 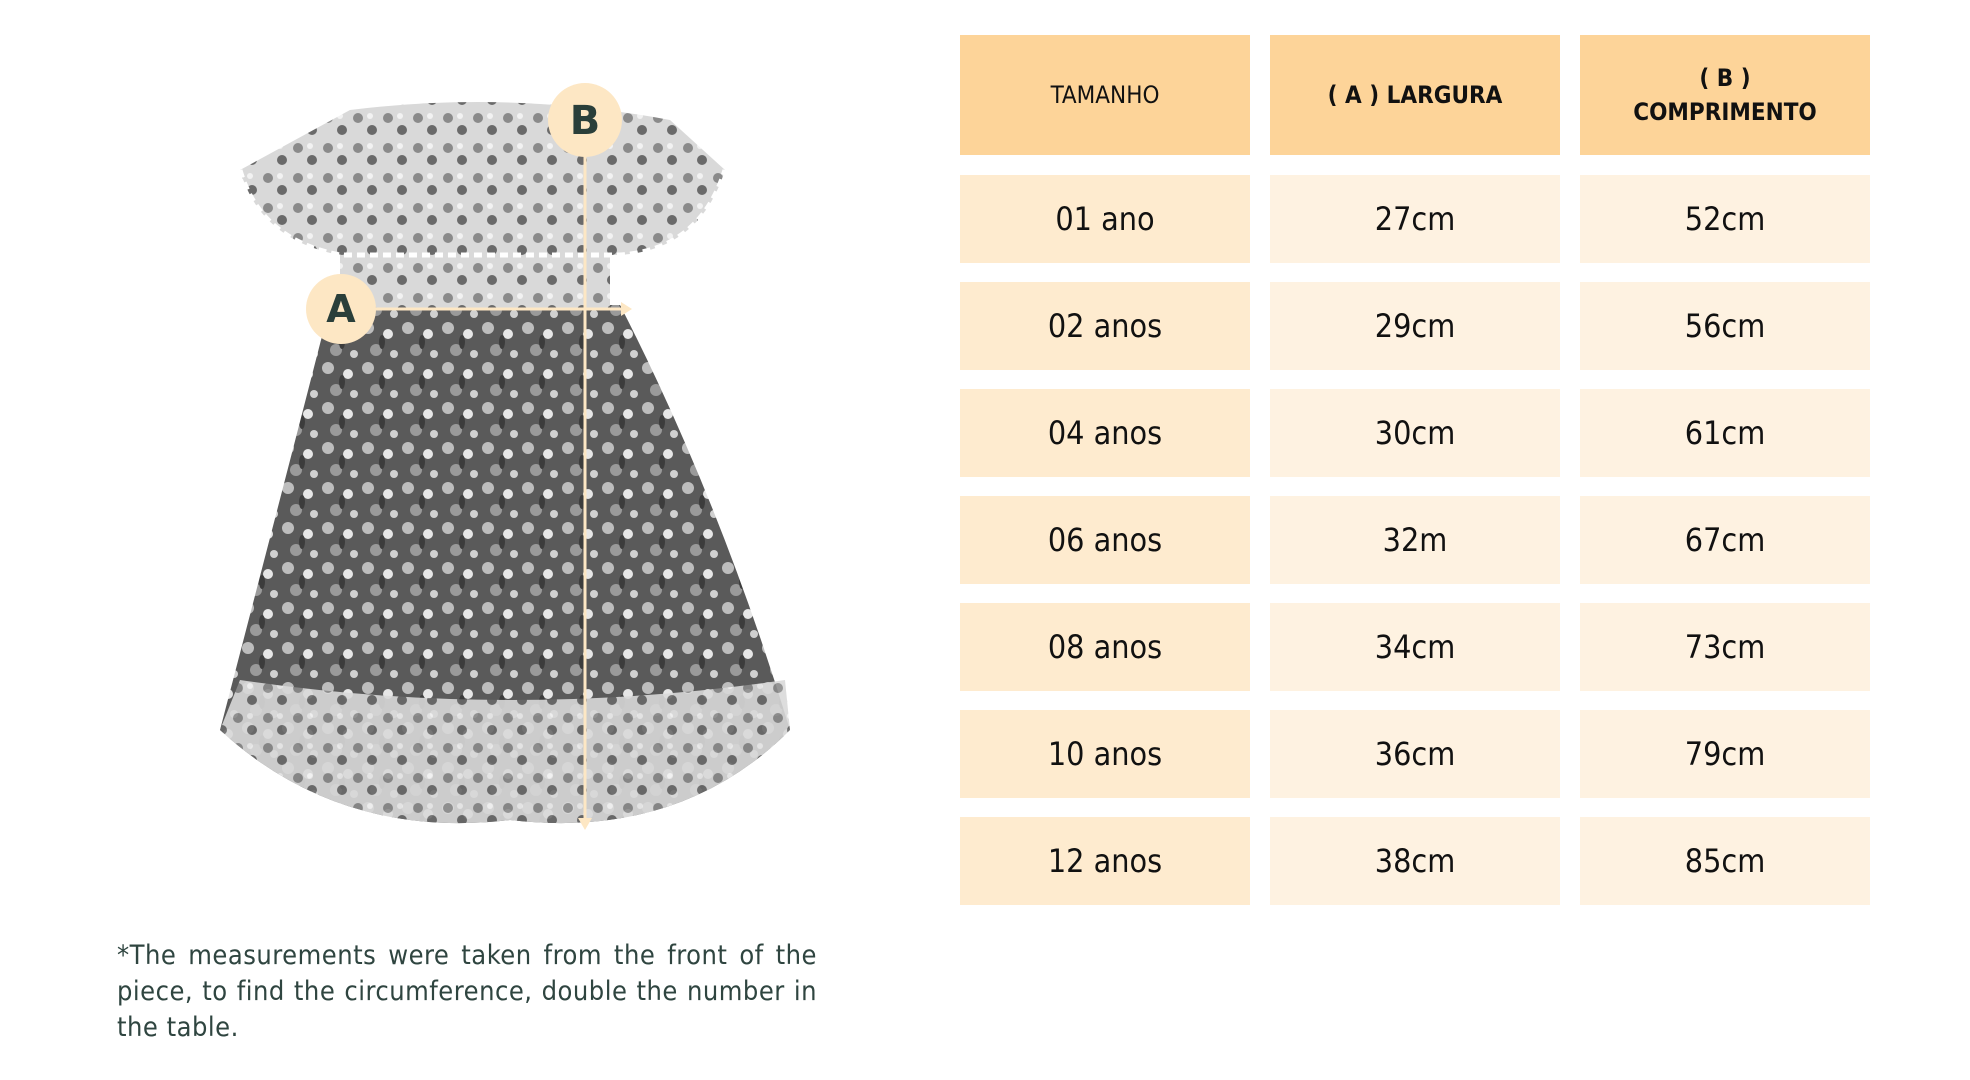 What do you see at coordinates (1725, 754) in the screenshot?
I see `table-cell-length: 79cm` at bounding box center [1725, 754].